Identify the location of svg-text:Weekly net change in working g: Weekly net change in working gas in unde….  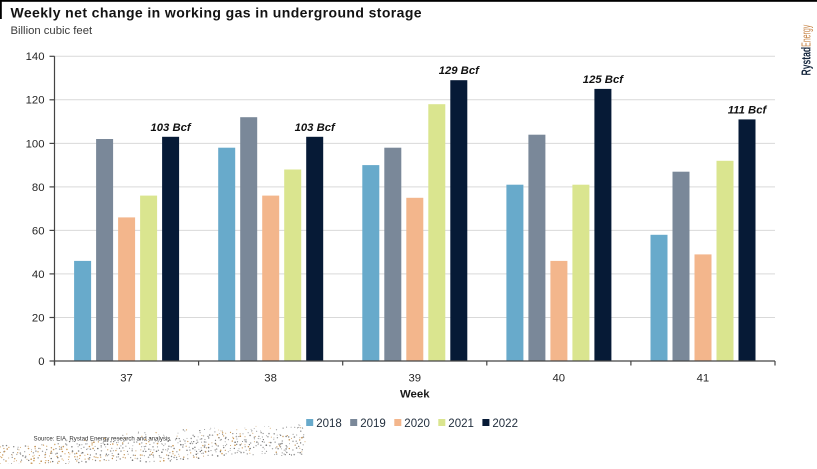
(216, 12).